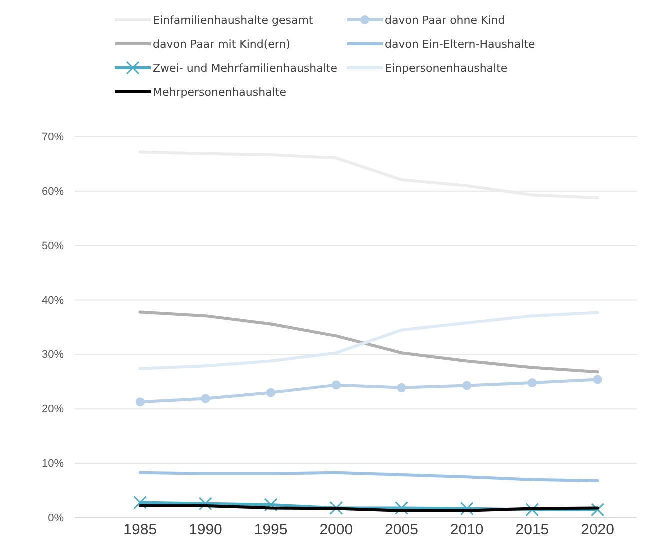 This screenshot has width=662, height=551. Describe the element at coordinates (401, 530) in the screenshot. I see `x-tick-label: 2005` at that location.